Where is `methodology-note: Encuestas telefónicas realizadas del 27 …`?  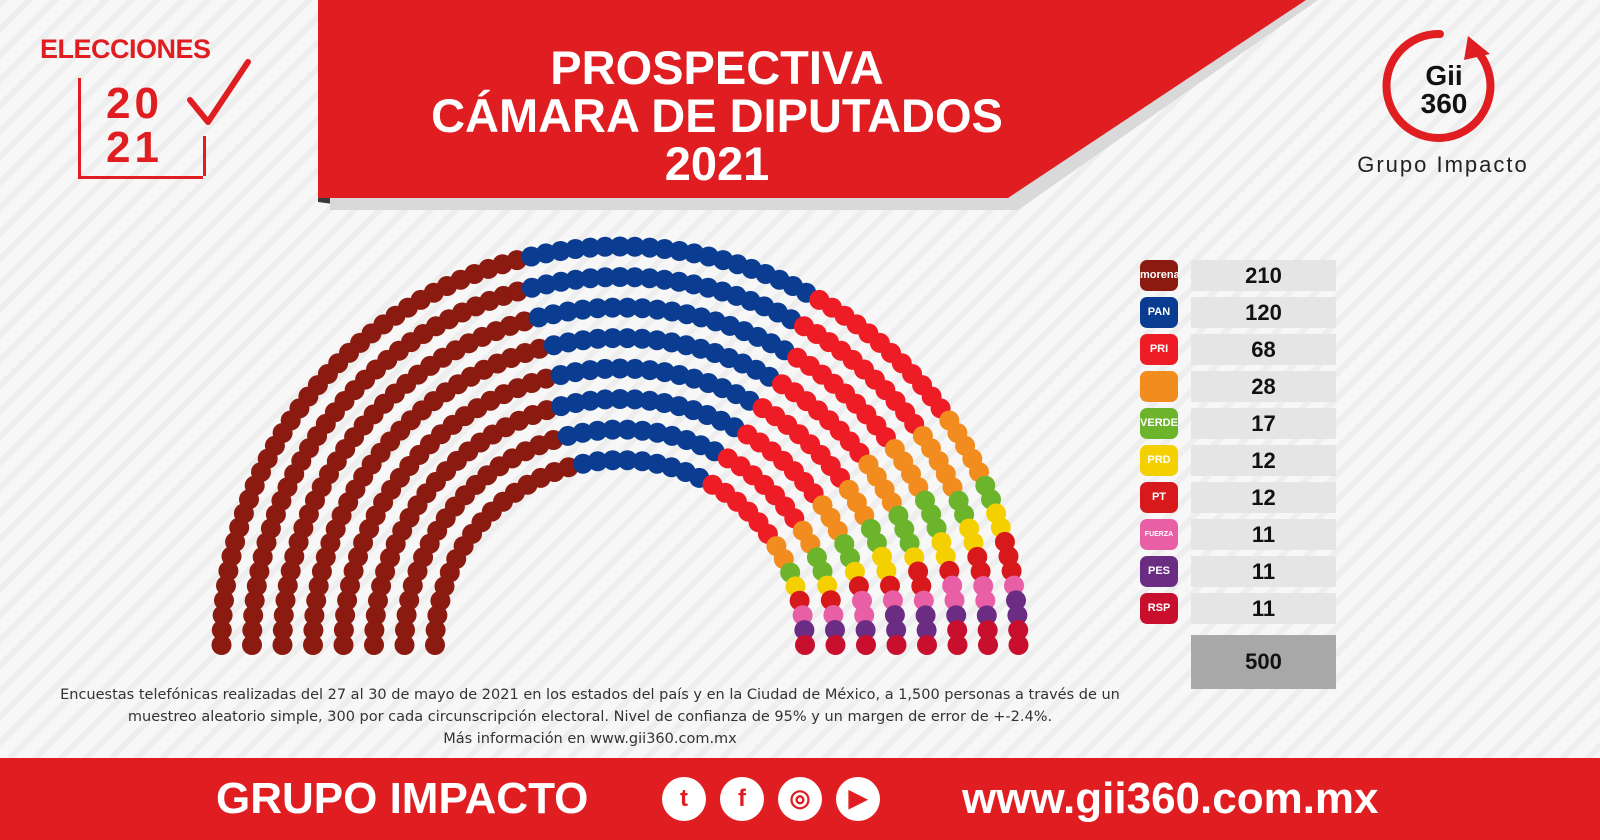
methodology-note: Encuestas telefónicas realizadas del 27 … is located at coordinates (590, 717).